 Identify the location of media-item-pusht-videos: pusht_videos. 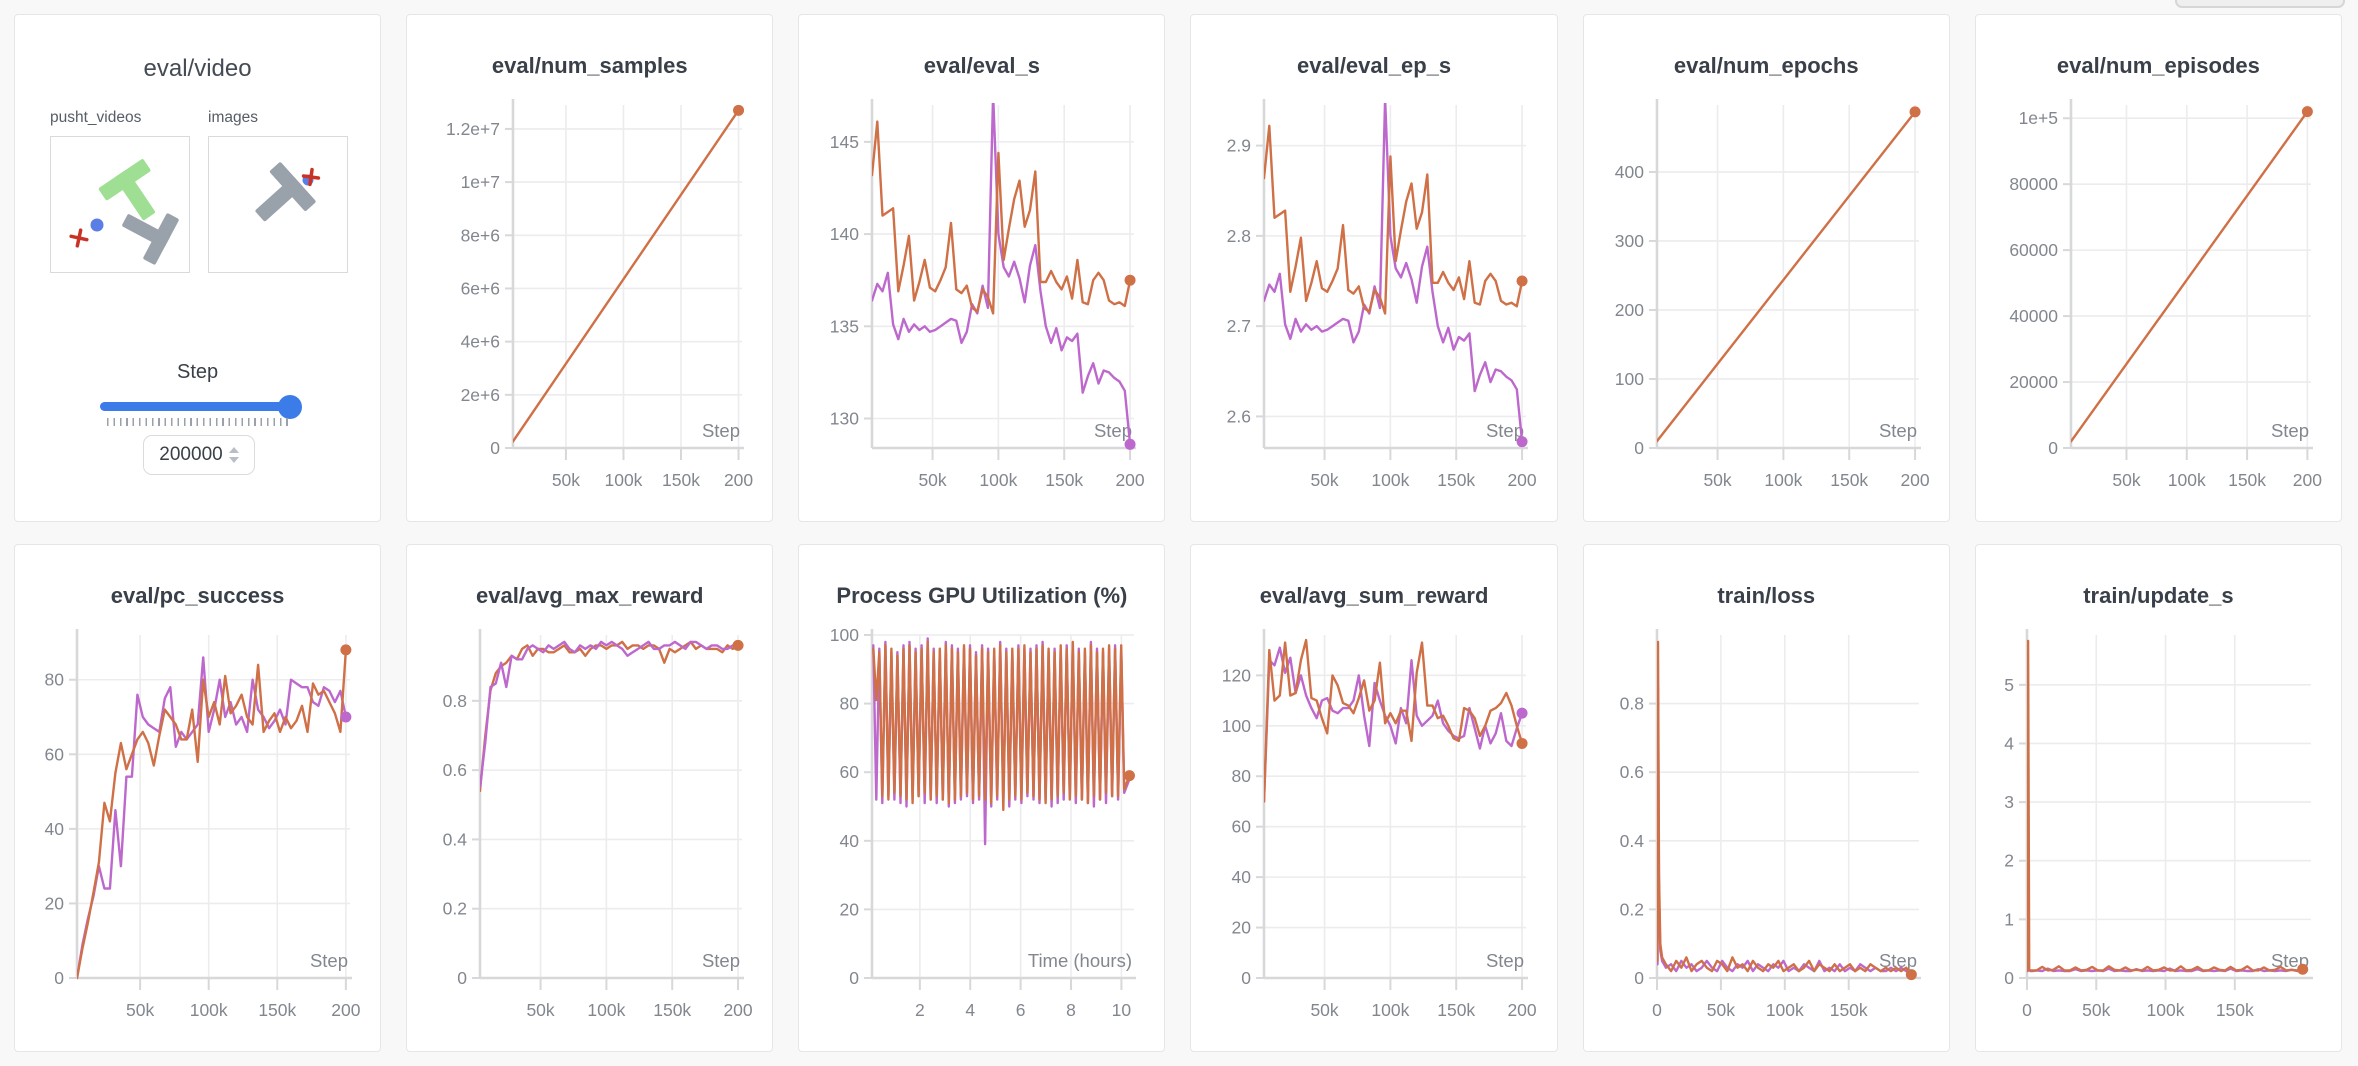
(120, 191).